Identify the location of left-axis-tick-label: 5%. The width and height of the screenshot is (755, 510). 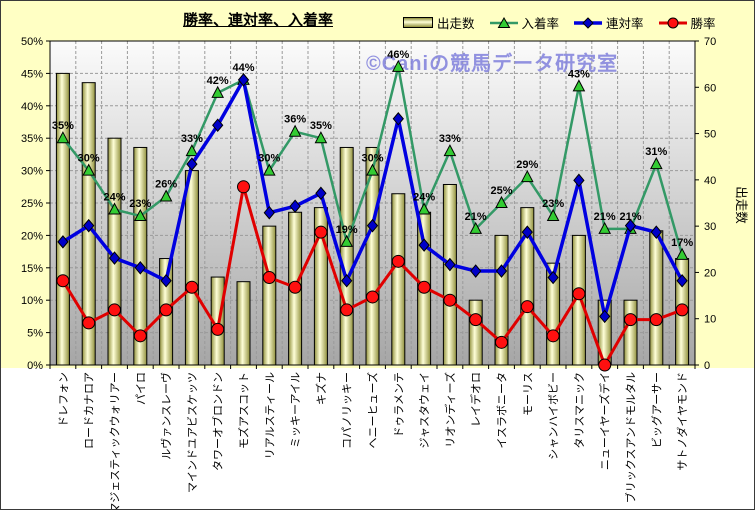
(35, 334).